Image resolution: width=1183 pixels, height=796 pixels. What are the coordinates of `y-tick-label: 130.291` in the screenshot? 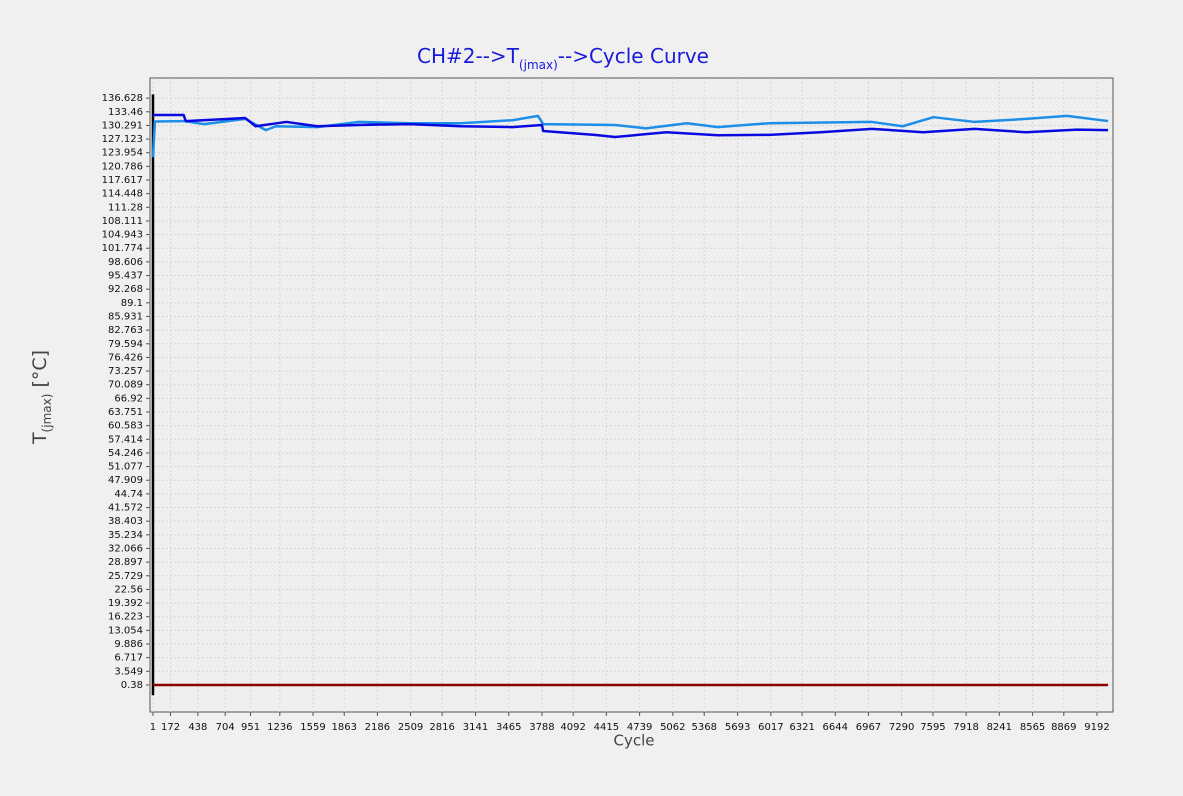 It's located at (122, 125).